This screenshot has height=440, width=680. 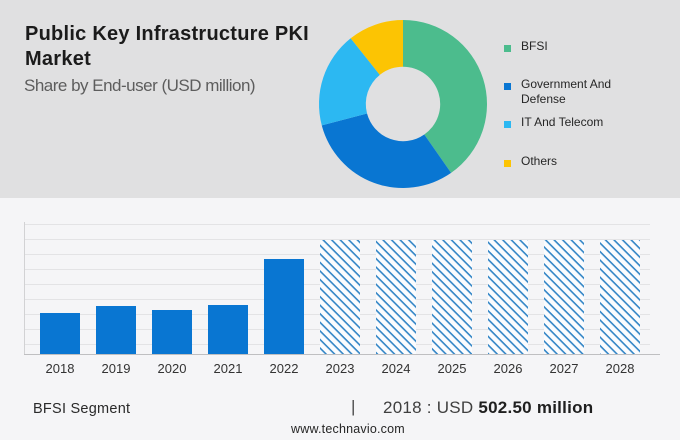 I want to click on donut-segment-bfsi, so click(x=445, y=96).